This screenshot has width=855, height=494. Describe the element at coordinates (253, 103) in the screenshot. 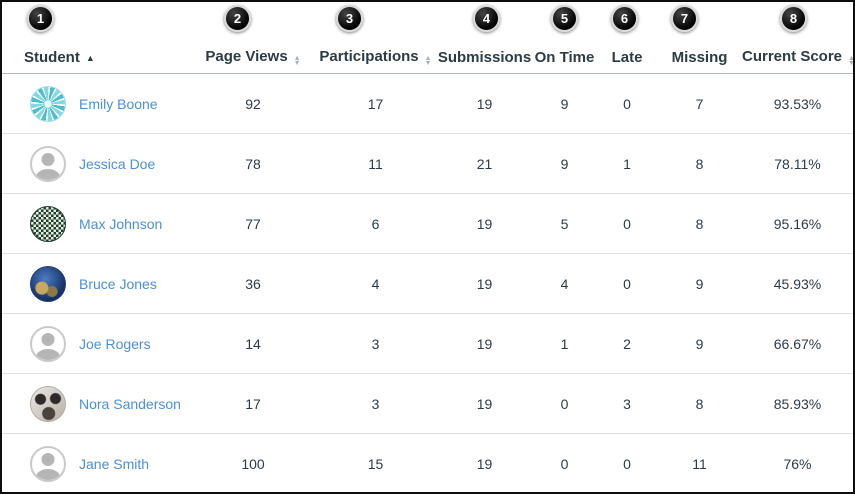

I see `page-views-value: 92` at that location.